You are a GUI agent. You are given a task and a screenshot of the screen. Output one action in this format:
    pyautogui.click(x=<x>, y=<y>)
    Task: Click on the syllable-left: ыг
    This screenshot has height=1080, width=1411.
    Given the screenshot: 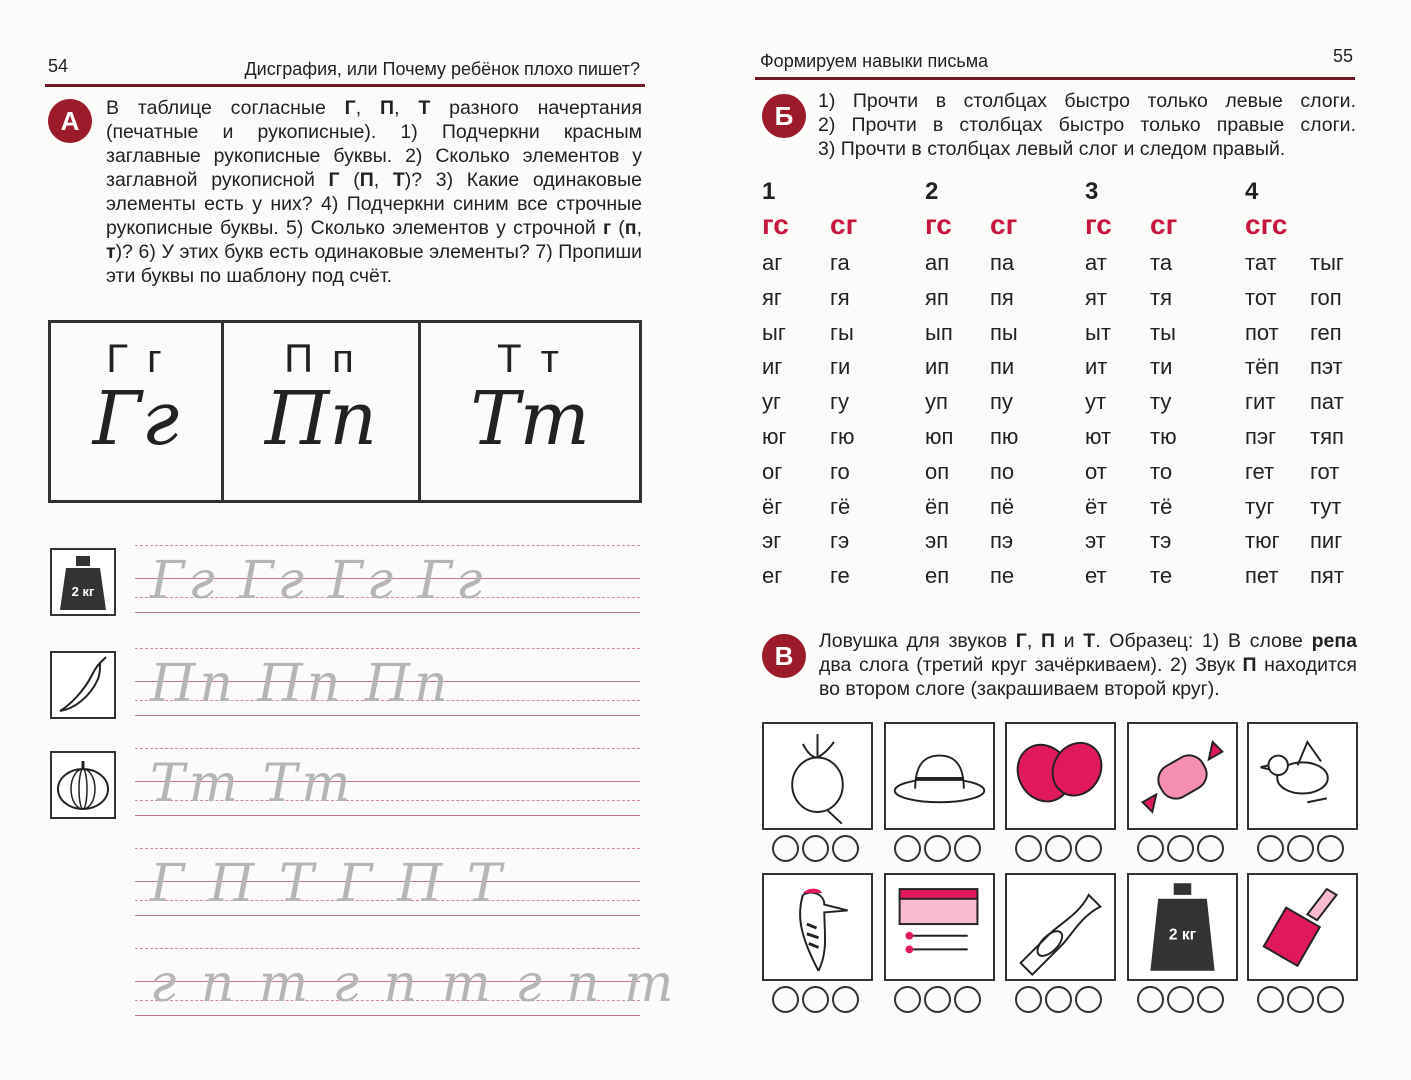 What is the action you would take?
    pyautogui.click(x=774, y=332)
    